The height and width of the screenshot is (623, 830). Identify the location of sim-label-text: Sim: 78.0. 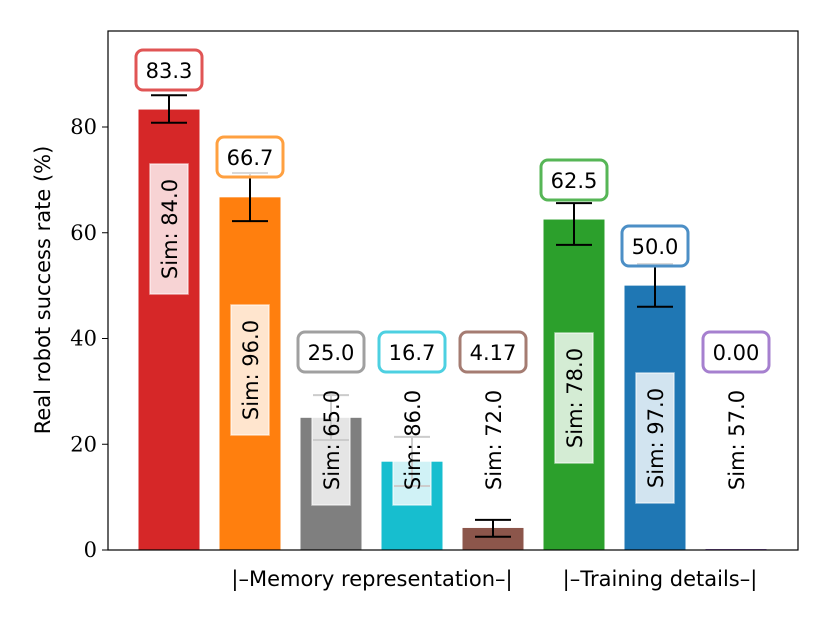
(575, 398).